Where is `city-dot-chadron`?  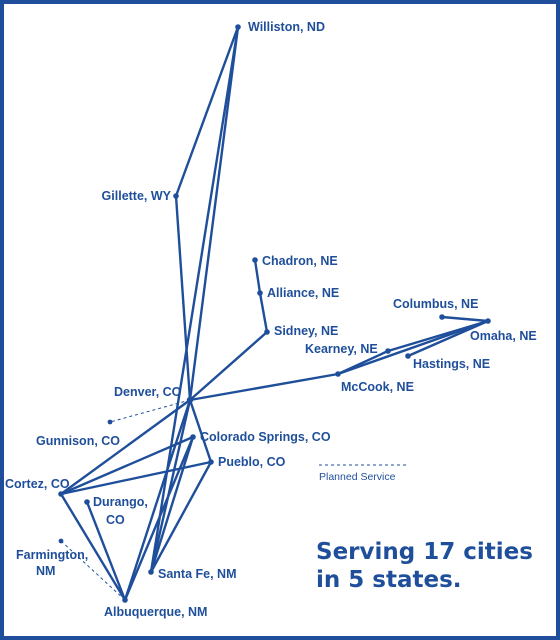 city-dot-chadron is located at coordinates (255, 260).